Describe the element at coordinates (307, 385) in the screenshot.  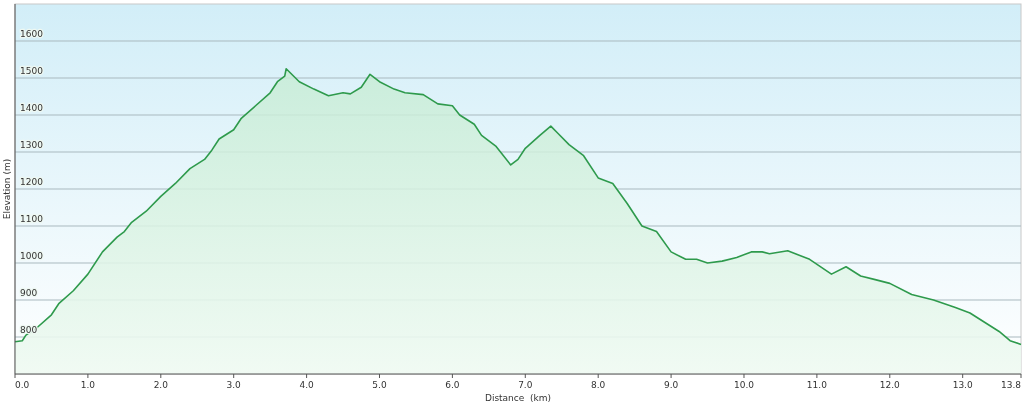
I see `x-tick-label: 4.0` at that location.